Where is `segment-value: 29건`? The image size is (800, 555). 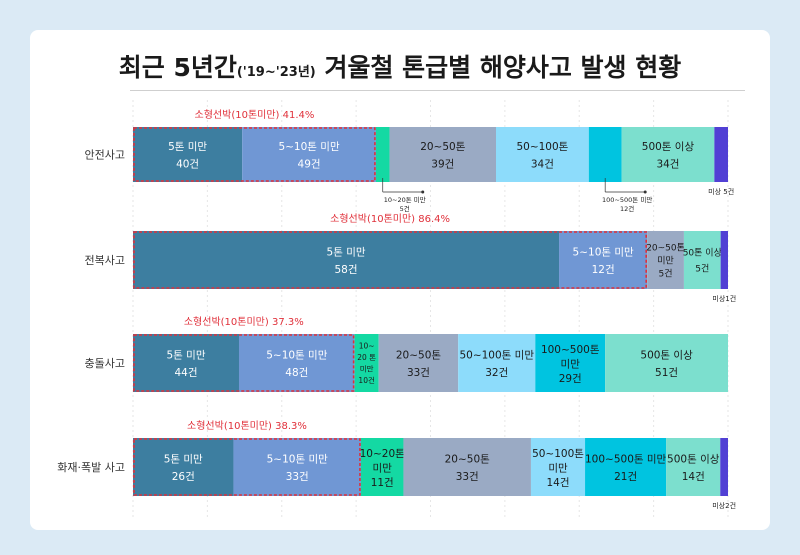
segment-value: 29건 is located at coordinates (570, 379).